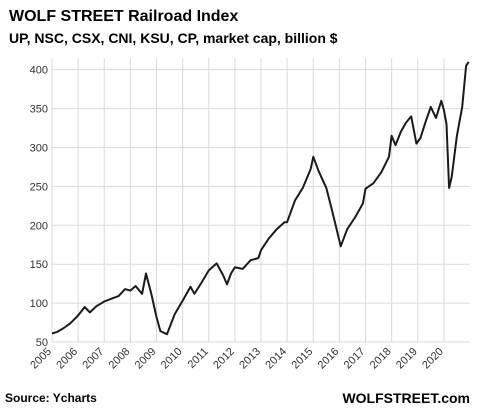 The image size is (477, 412). I want to click on chart-title: WOLF STREET Railroad Index, so click(123, 16).